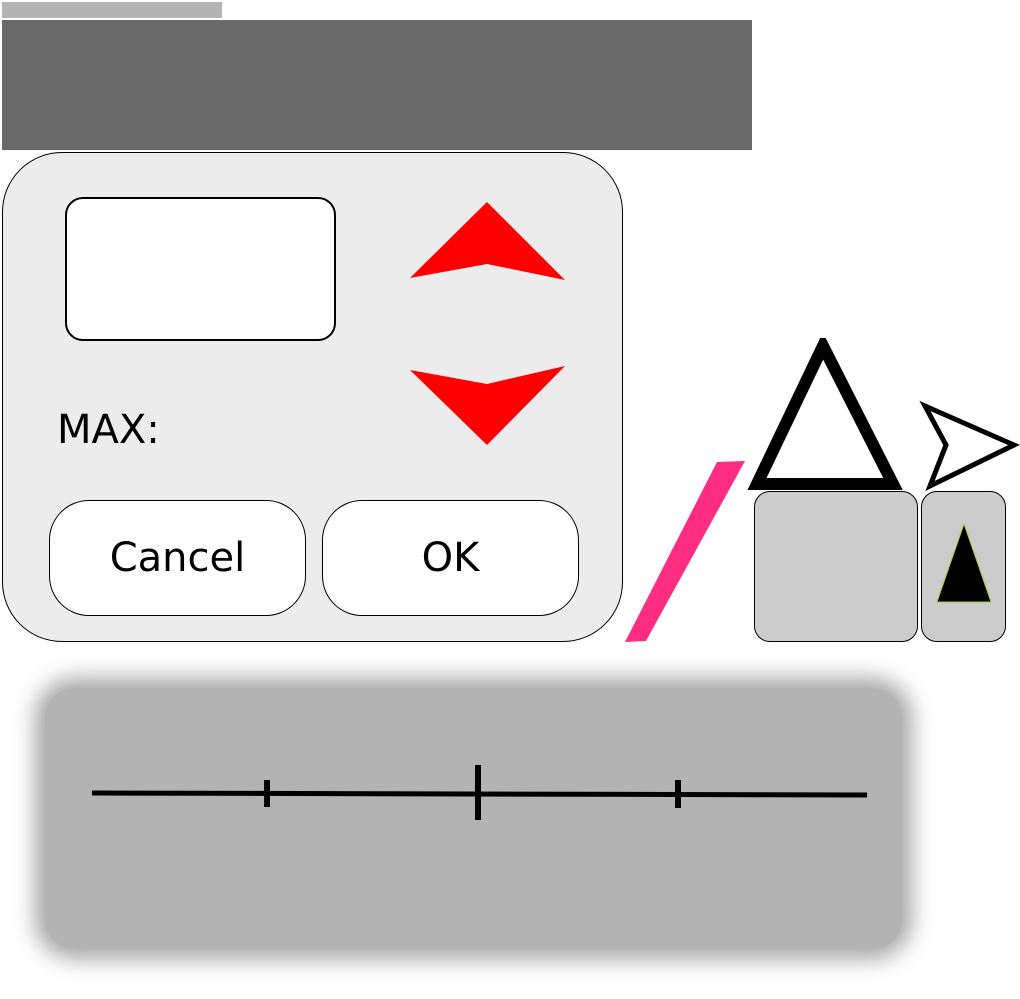 This screenshot has height=999, width=1020. Describe the element at coordinates (836, 566) in the screenshot. I see `gray-tile` at that location.